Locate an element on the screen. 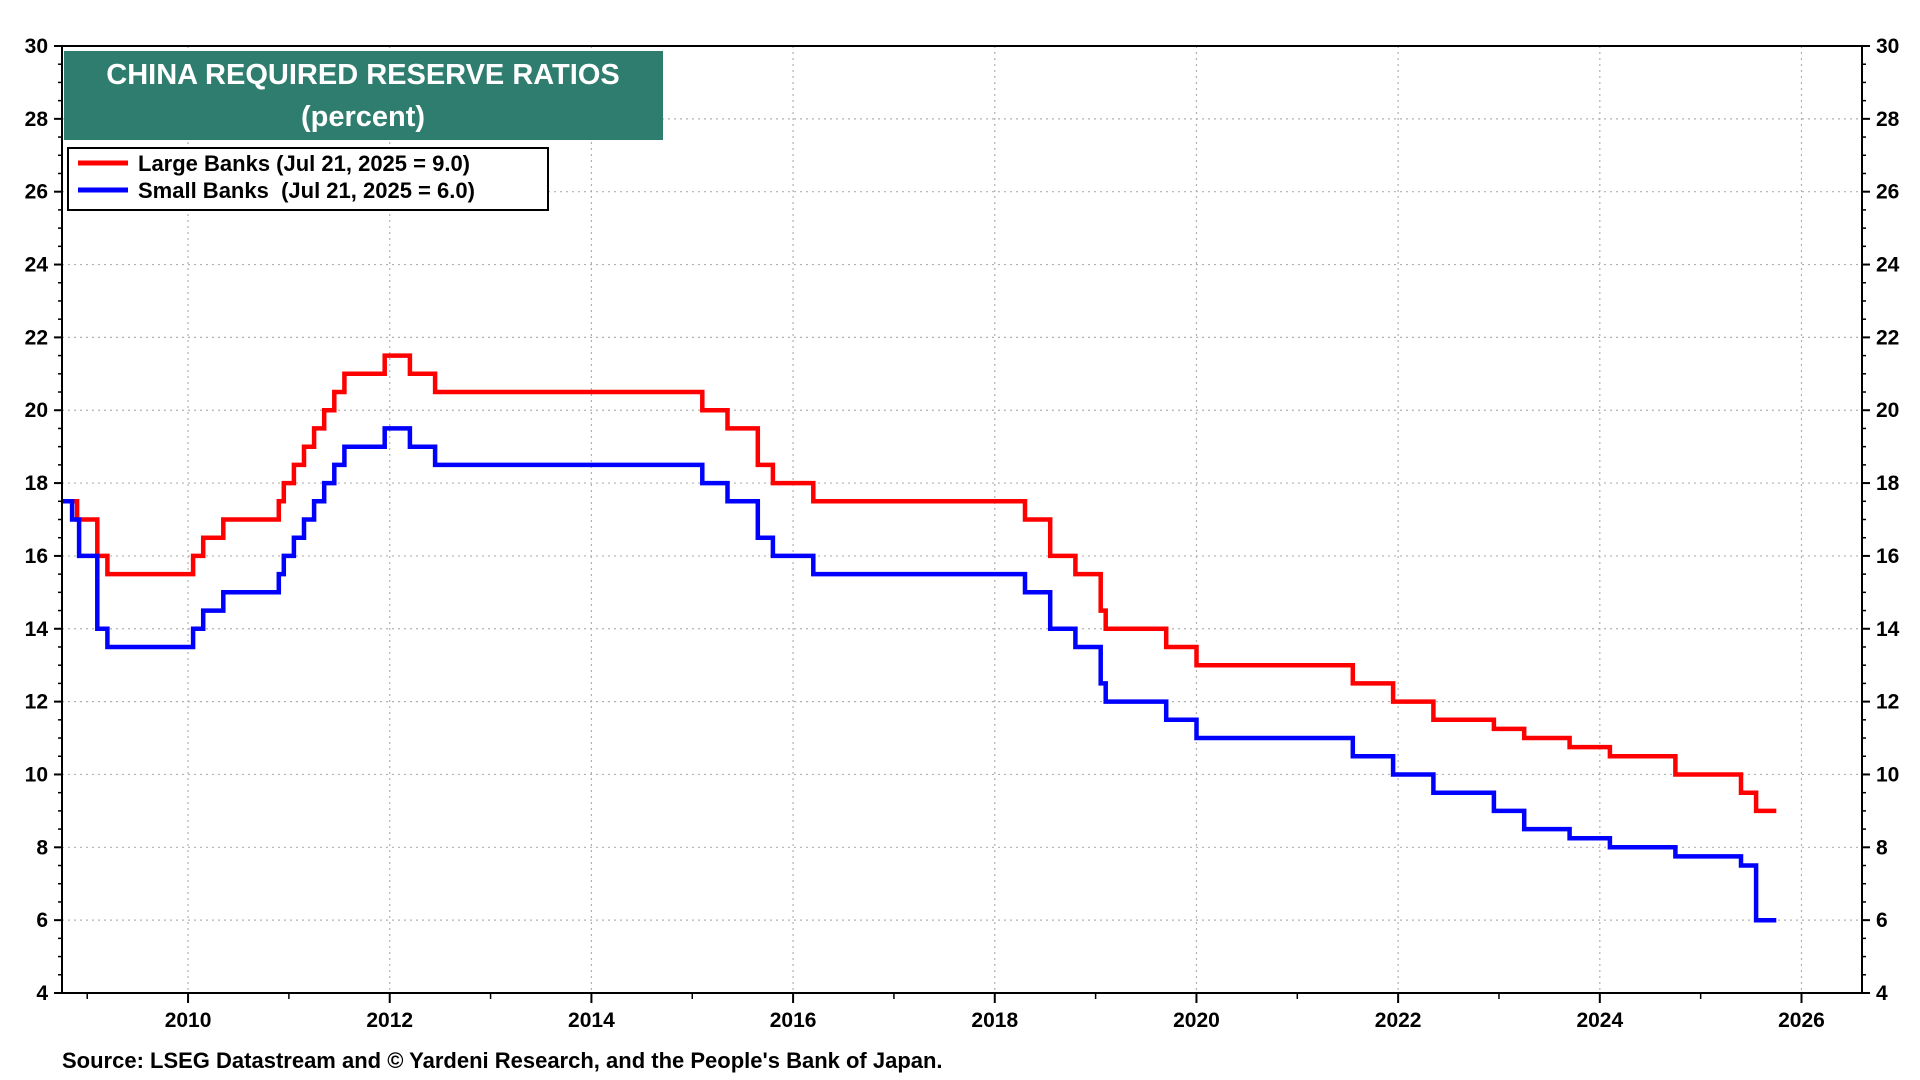 This screenshot has height=1080, width=1920. legend-box is located at coordinates (308, 179).